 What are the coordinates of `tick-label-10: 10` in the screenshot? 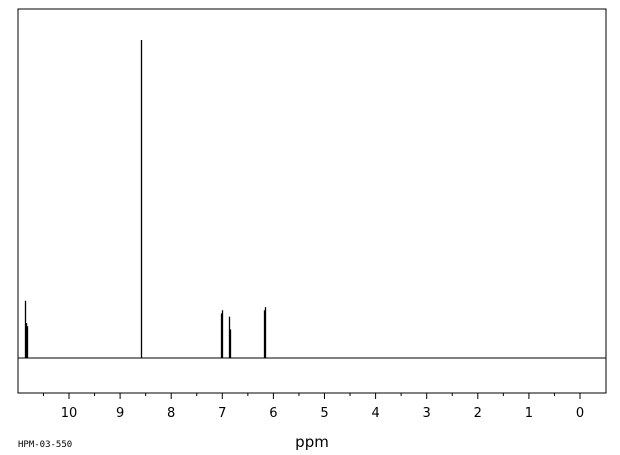 It's located at (69, 413).